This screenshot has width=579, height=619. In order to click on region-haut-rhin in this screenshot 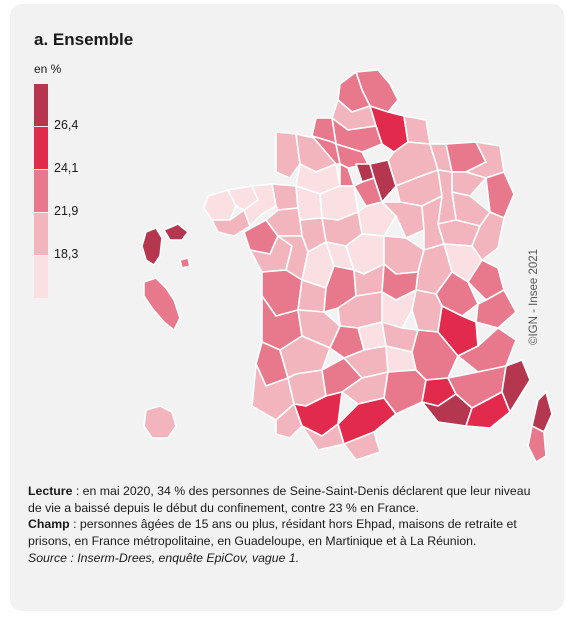, I will do `click(500, 195)`.